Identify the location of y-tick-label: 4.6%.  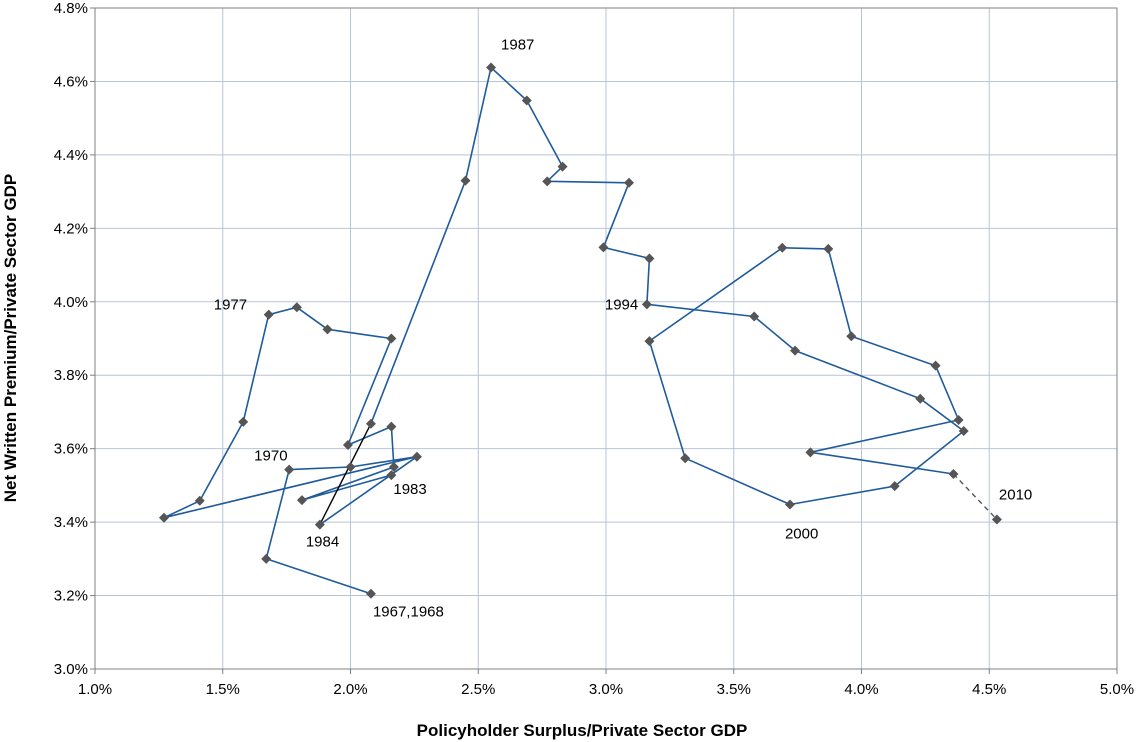
(71, 81).